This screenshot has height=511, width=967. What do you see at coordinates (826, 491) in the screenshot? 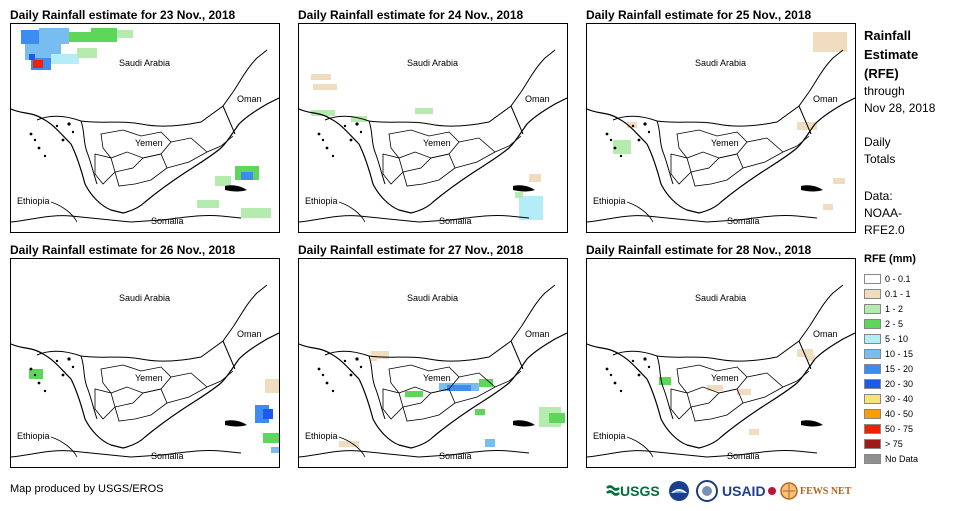
I see `fews-net-logo-text: FEWS NET` at bounding box center [826, 491].